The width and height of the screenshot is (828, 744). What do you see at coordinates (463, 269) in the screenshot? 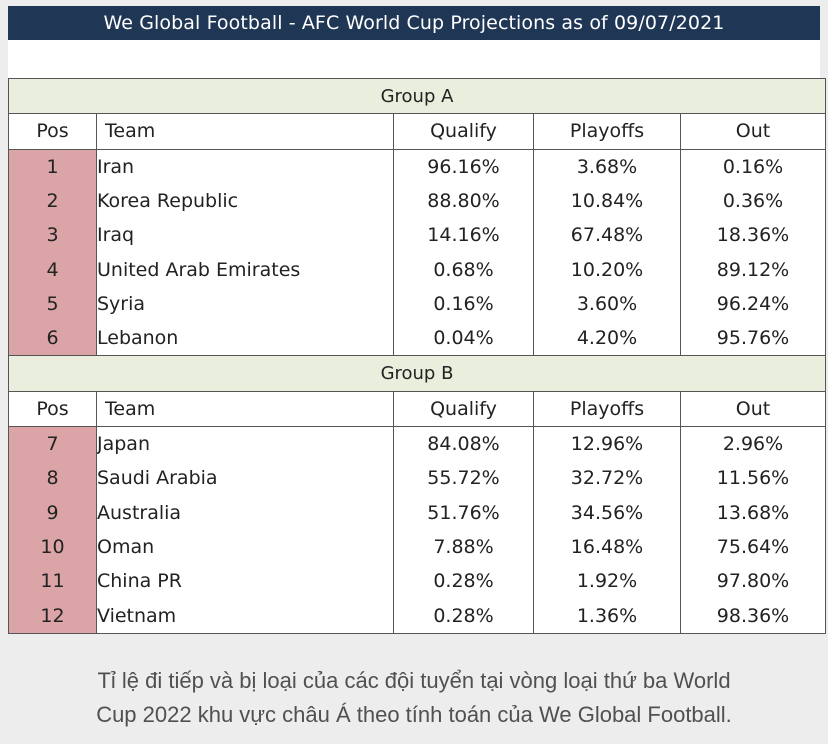
I see `qualify-cell: 0.68%` at bounding box center [463, 269].